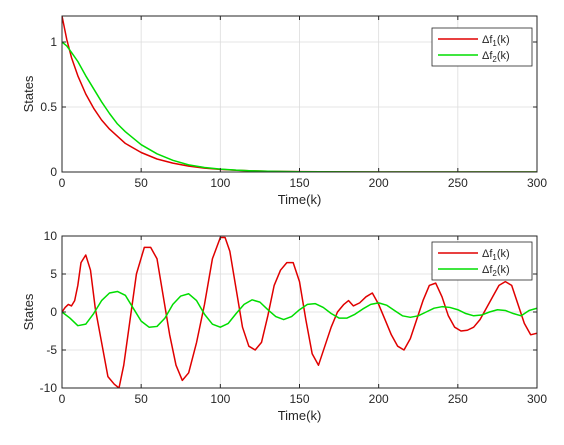 Image resolution: width=564 pixels, height=445 pixels. I want to click on y-tick-label: 0.5, so click(48, 107).